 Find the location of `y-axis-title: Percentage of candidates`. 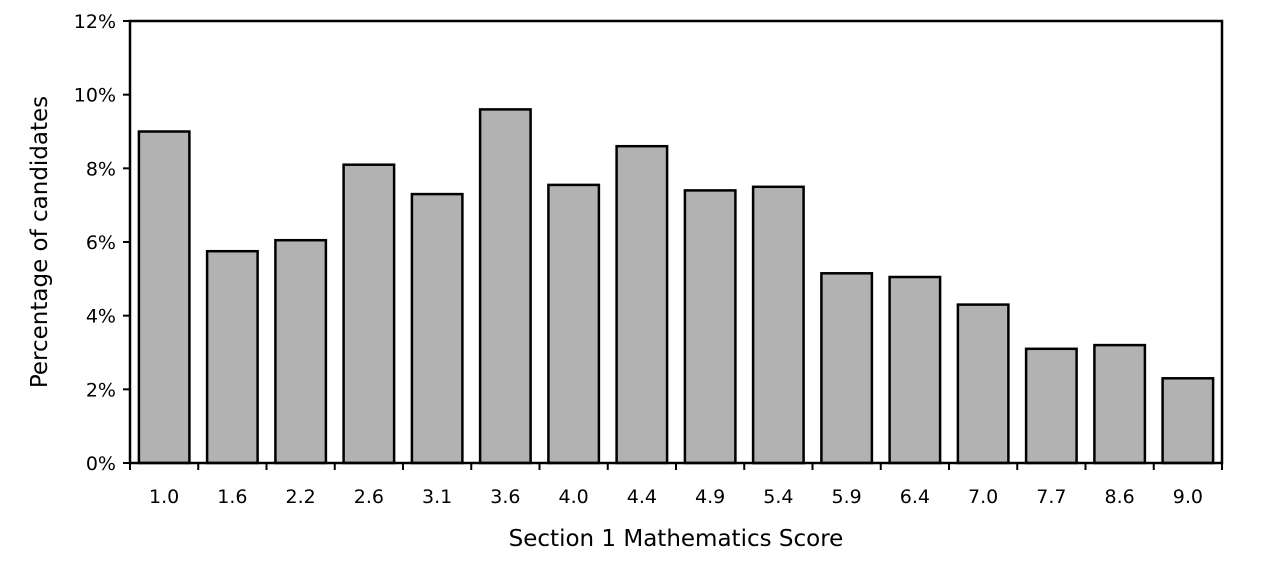

y-axis-title: Percentage of candidates is located at coordinates (40, 242).